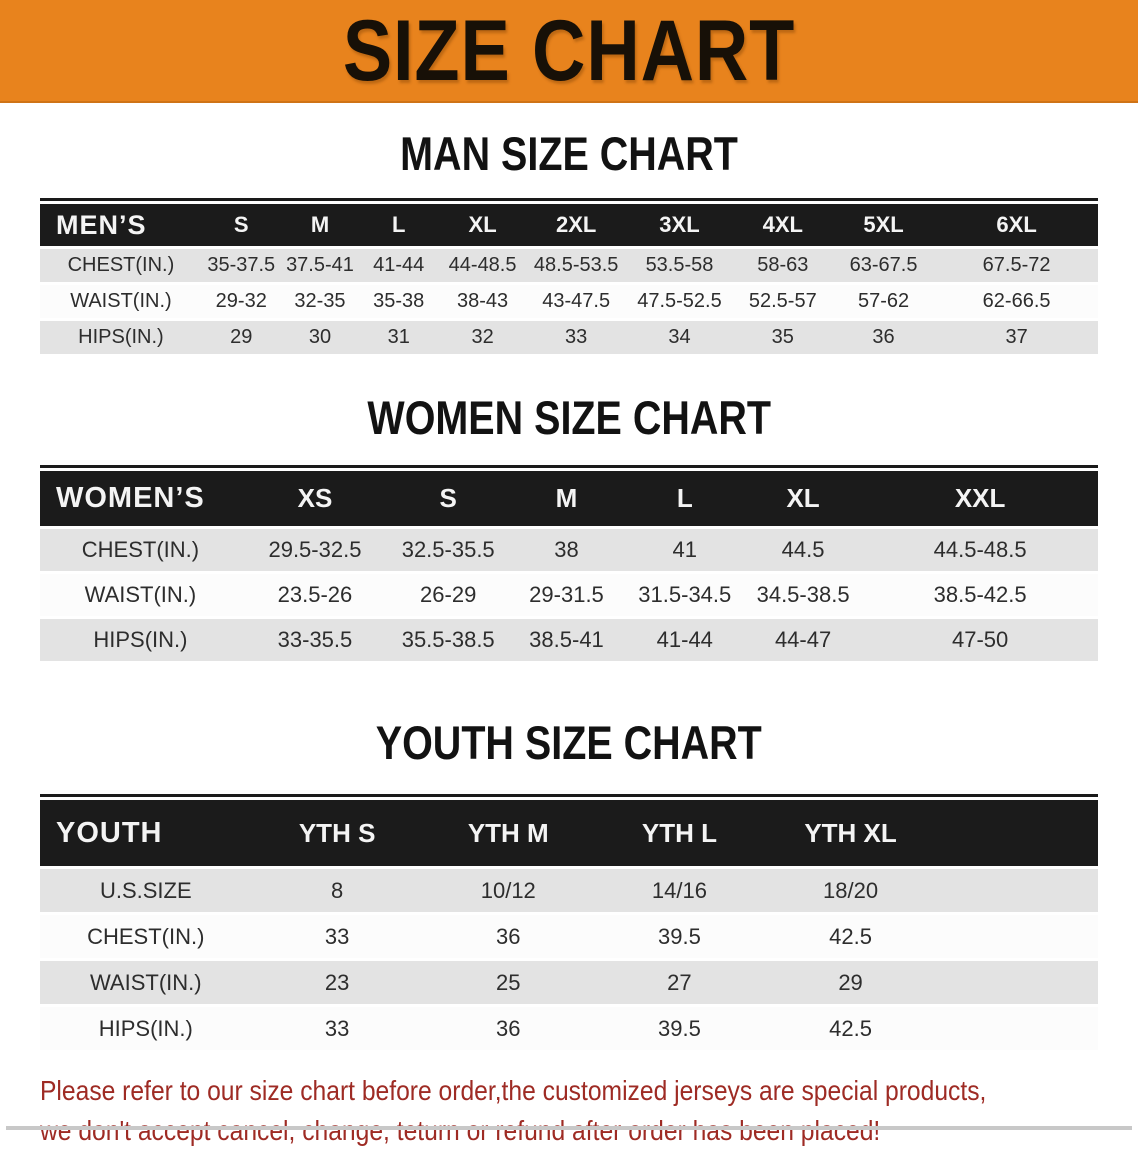 The height and width of the screenshot is (1151, 1138). What do you see at coordinates (576, 225) in the screenshot?
I see `size-column-header: 2XL` at bounding box center [576, 225].